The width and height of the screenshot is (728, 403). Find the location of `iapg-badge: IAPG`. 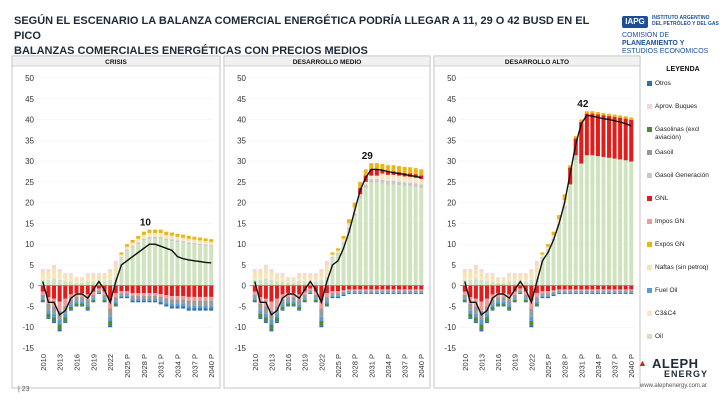

iapg-badge: IAPG is located at coordinates (635, 22).